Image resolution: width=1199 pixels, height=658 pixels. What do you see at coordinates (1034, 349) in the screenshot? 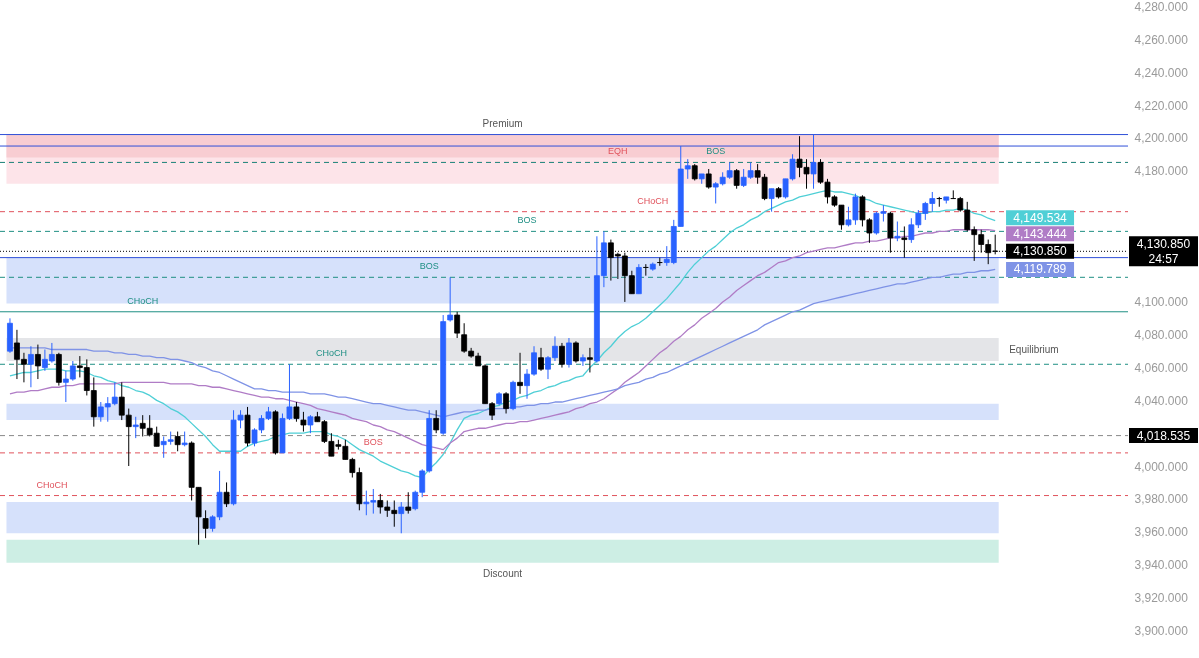
I see `band-label: Equilibrium` at bounding box center [1034, 349].